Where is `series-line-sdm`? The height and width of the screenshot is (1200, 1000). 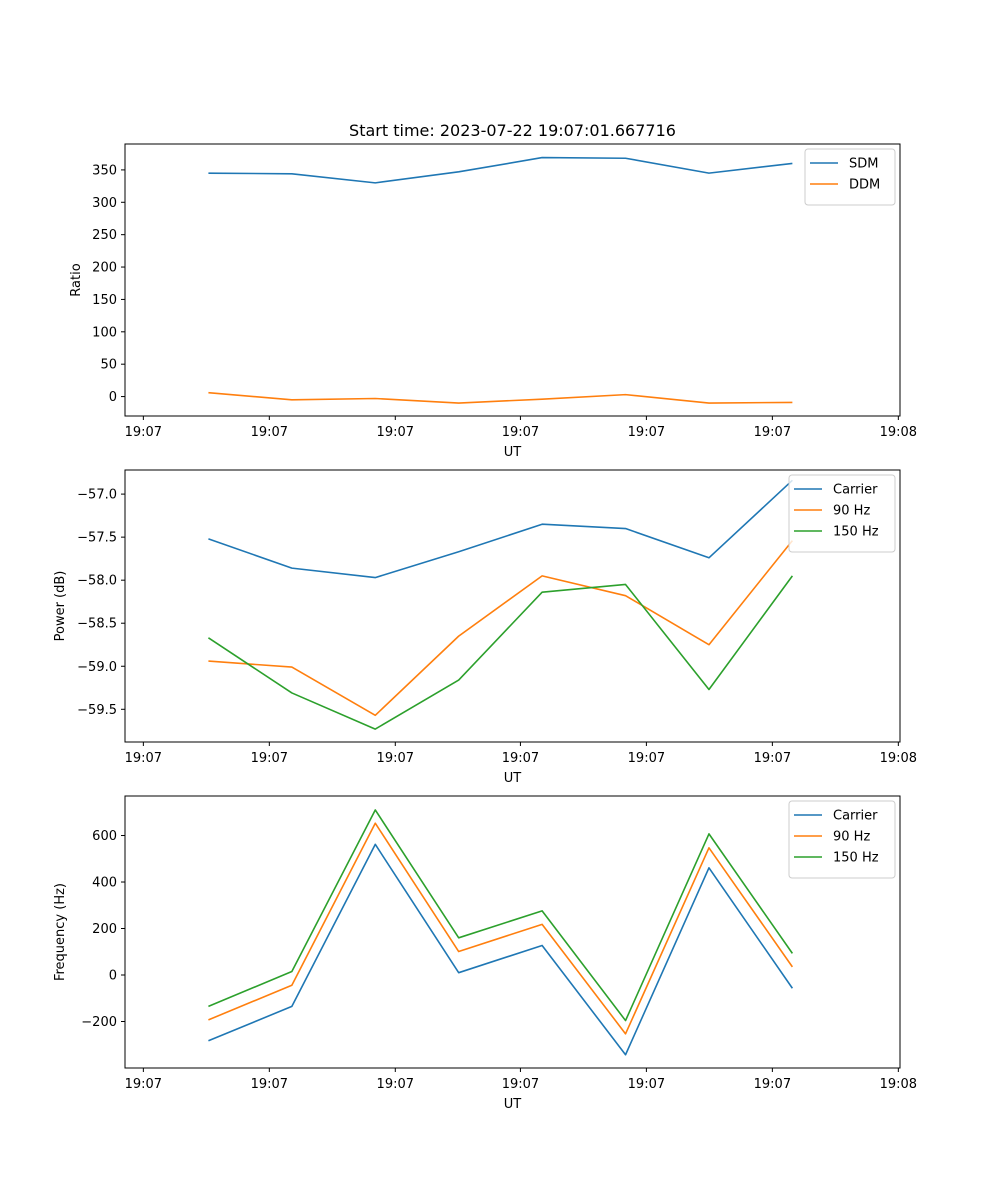 series-line-sdm is located at coordinates (500, 170).